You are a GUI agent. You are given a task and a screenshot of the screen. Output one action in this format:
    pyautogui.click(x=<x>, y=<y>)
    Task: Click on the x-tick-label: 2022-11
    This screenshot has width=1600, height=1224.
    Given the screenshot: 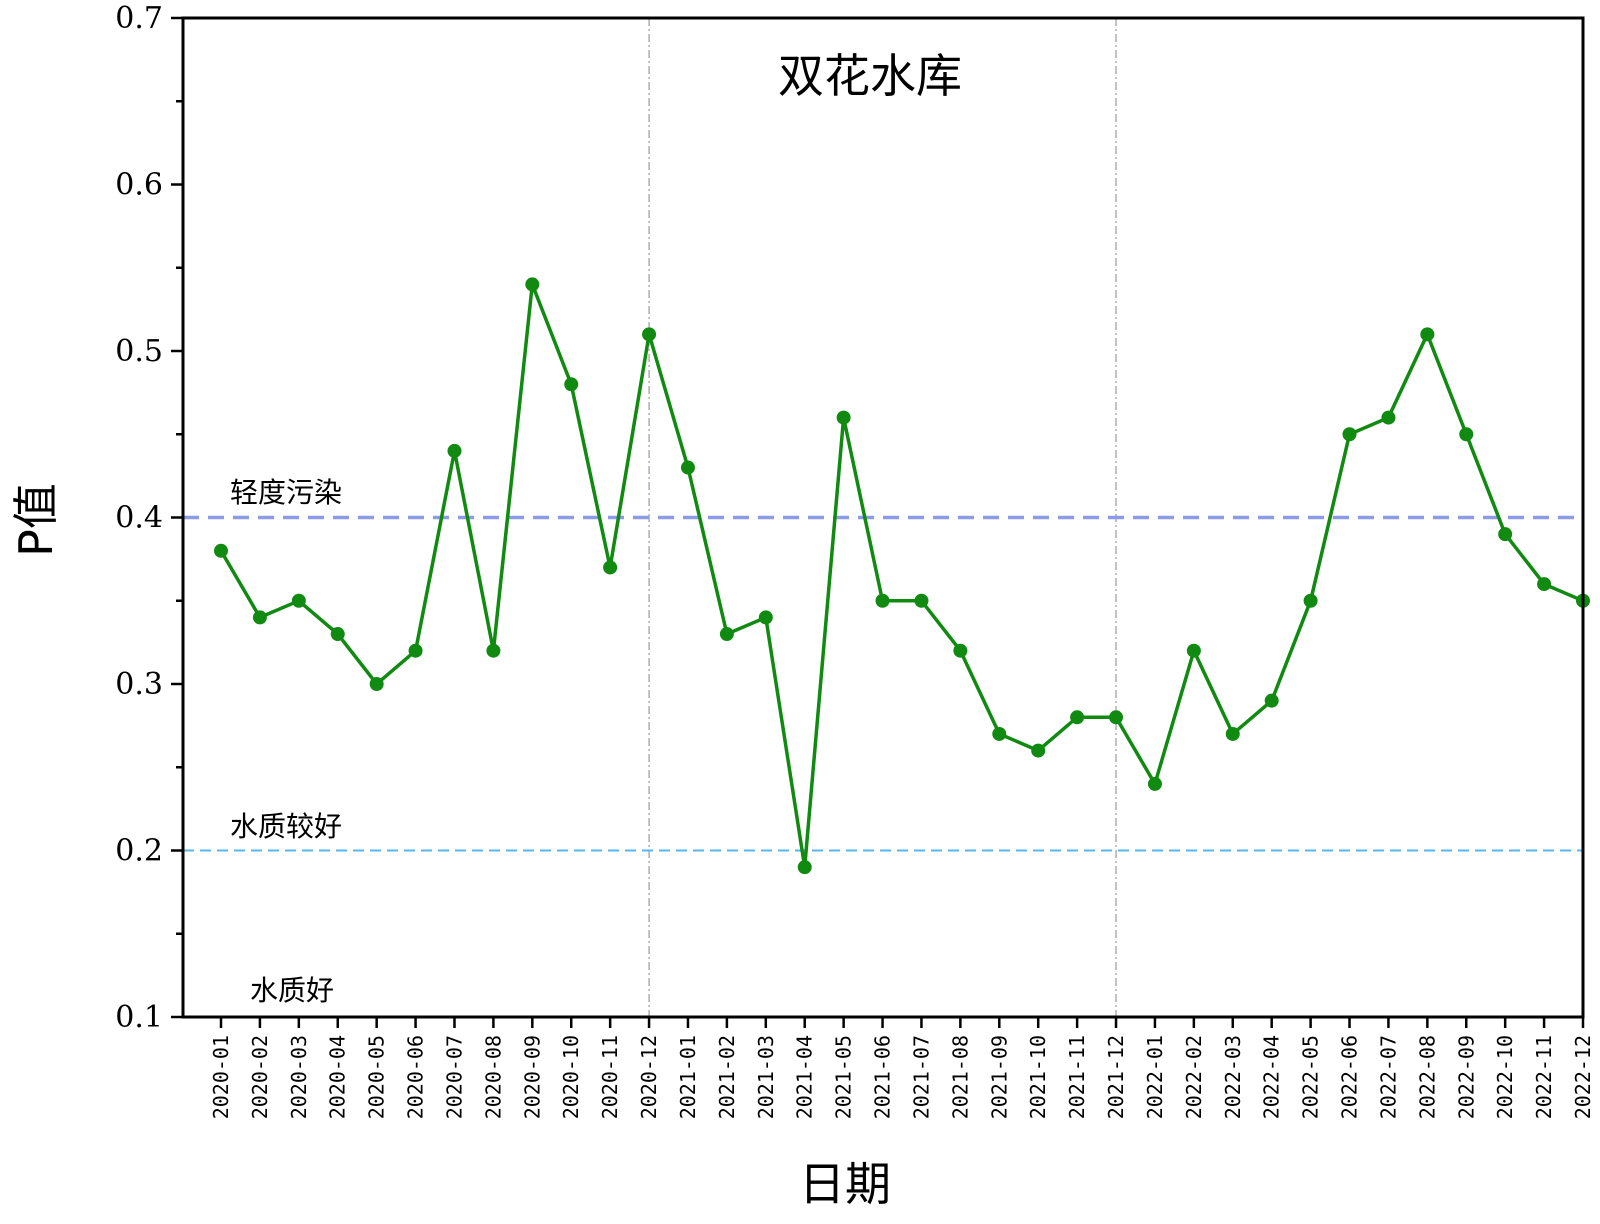 What is the action you would take?
    pyautogui.click(x=1544, y=1077)
    